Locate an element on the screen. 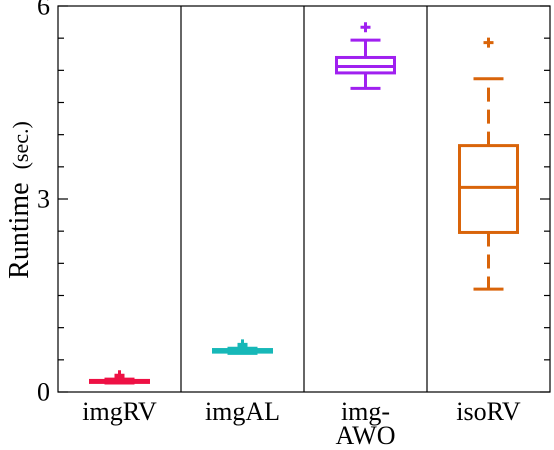 The width and height of the screenshot is (554, 450). box-imgrv is located at coordinates (119, 377).